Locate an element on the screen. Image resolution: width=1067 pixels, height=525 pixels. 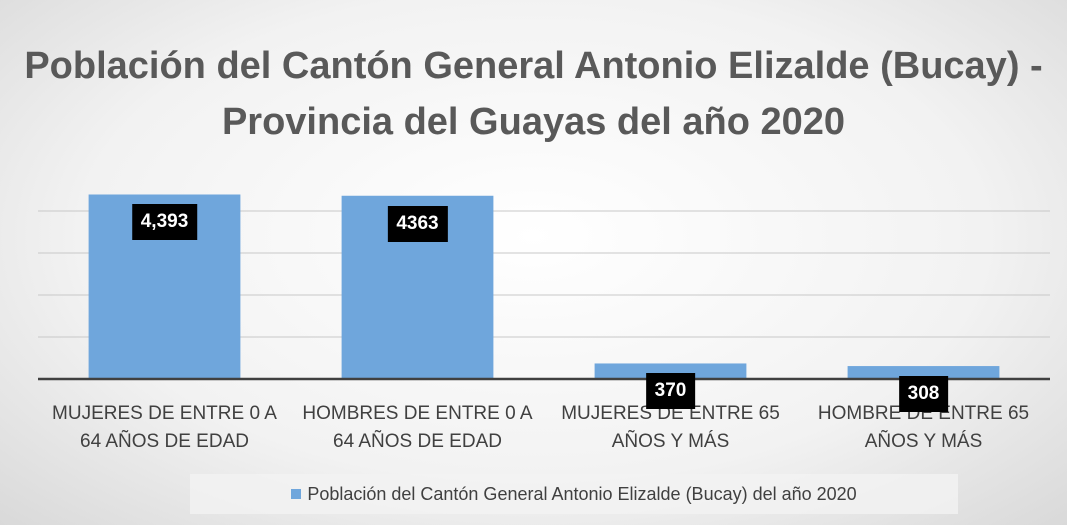
x-tick-label: MUJERES DE ENTRE 0 A 64 AÑOS DE EDAD is located at coordinates (164, 427).